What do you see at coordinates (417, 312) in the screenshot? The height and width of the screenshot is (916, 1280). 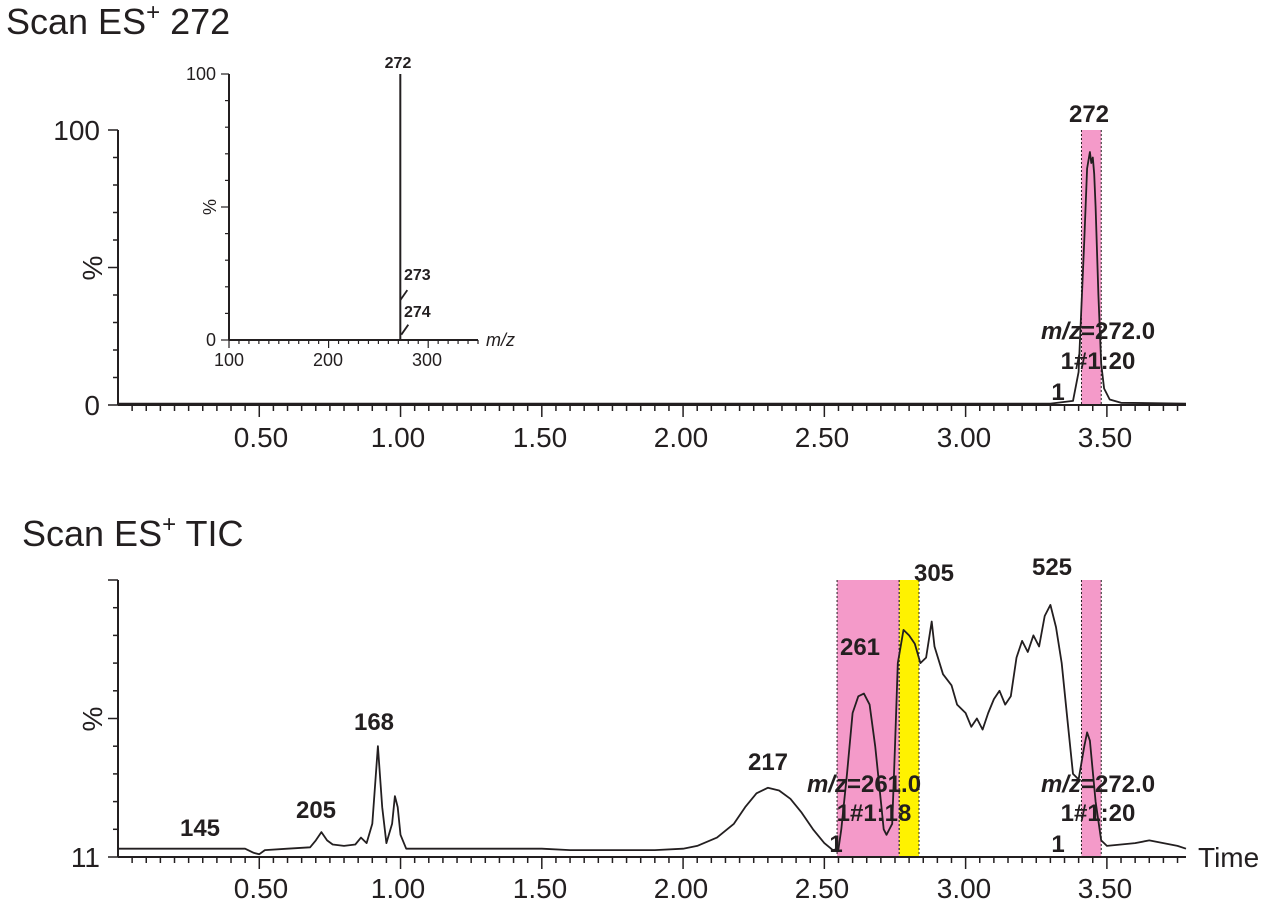 I see `inset-peak-label-274: 274` at bounding box center [417, 312].